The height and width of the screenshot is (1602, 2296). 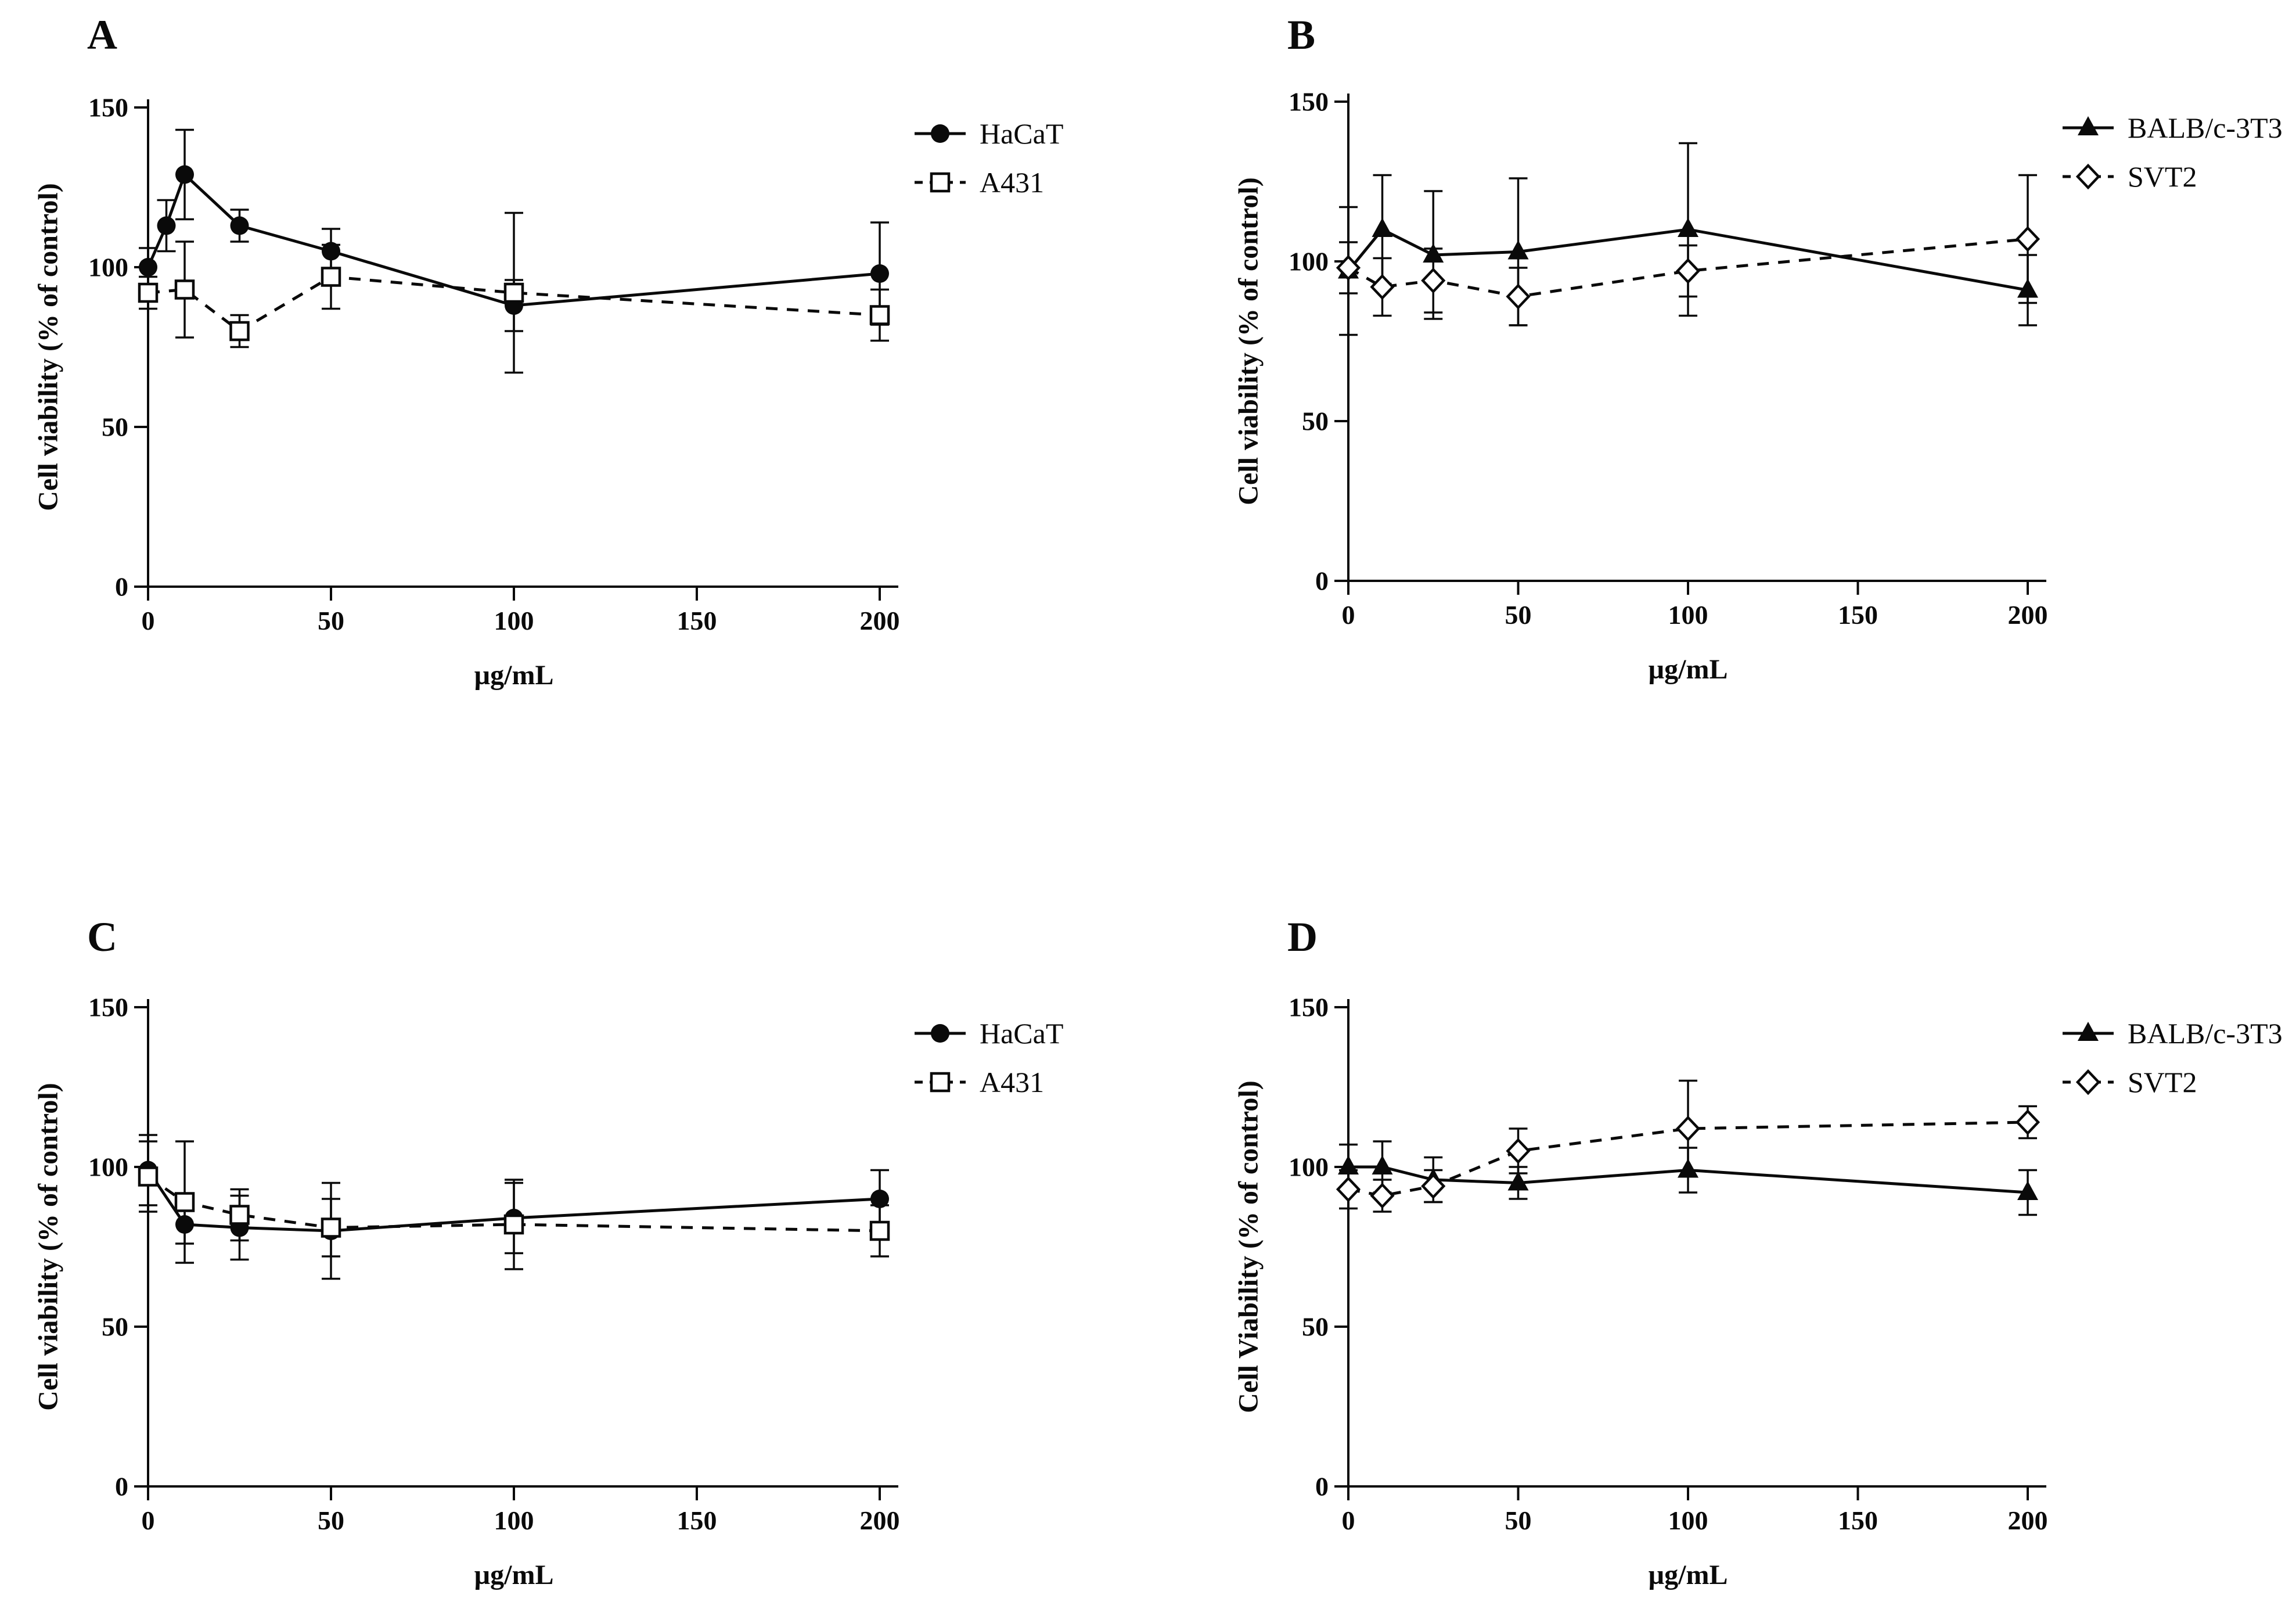 I want to click on y-axis-label: Cell Viability (% of control), so click(x=1248, y=1247).